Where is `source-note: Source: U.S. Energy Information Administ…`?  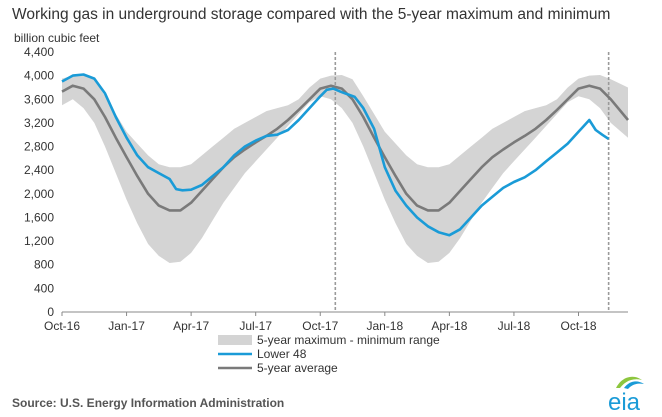
source-note: Source: U.S. Energy Information Administ… is located at coordinates (148, 403).